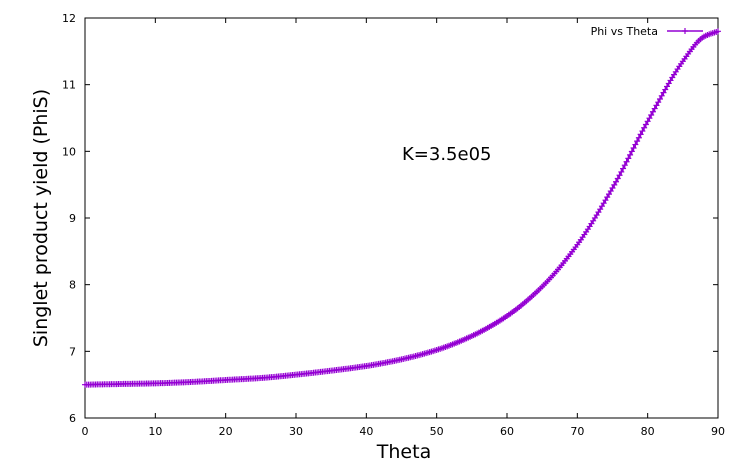 The image size is (747, 468). I want to click on y-tick-label: 11, so click(69, 85).